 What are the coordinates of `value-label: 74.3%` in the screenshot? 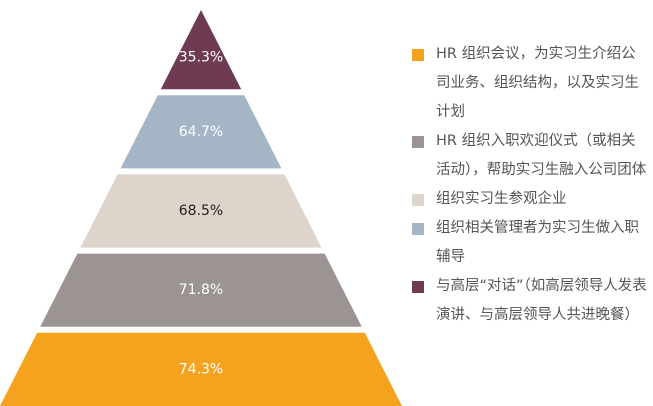 It's located at (201, 369).